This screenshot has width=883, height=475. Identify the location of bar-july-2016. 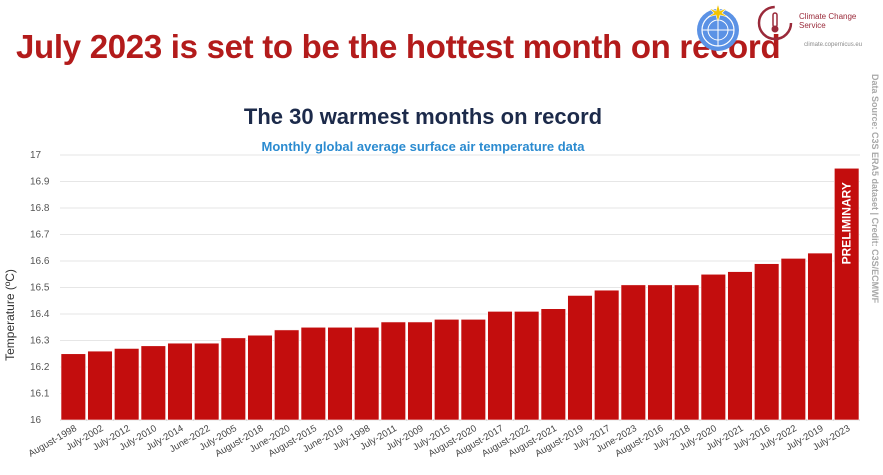
(767, 342).